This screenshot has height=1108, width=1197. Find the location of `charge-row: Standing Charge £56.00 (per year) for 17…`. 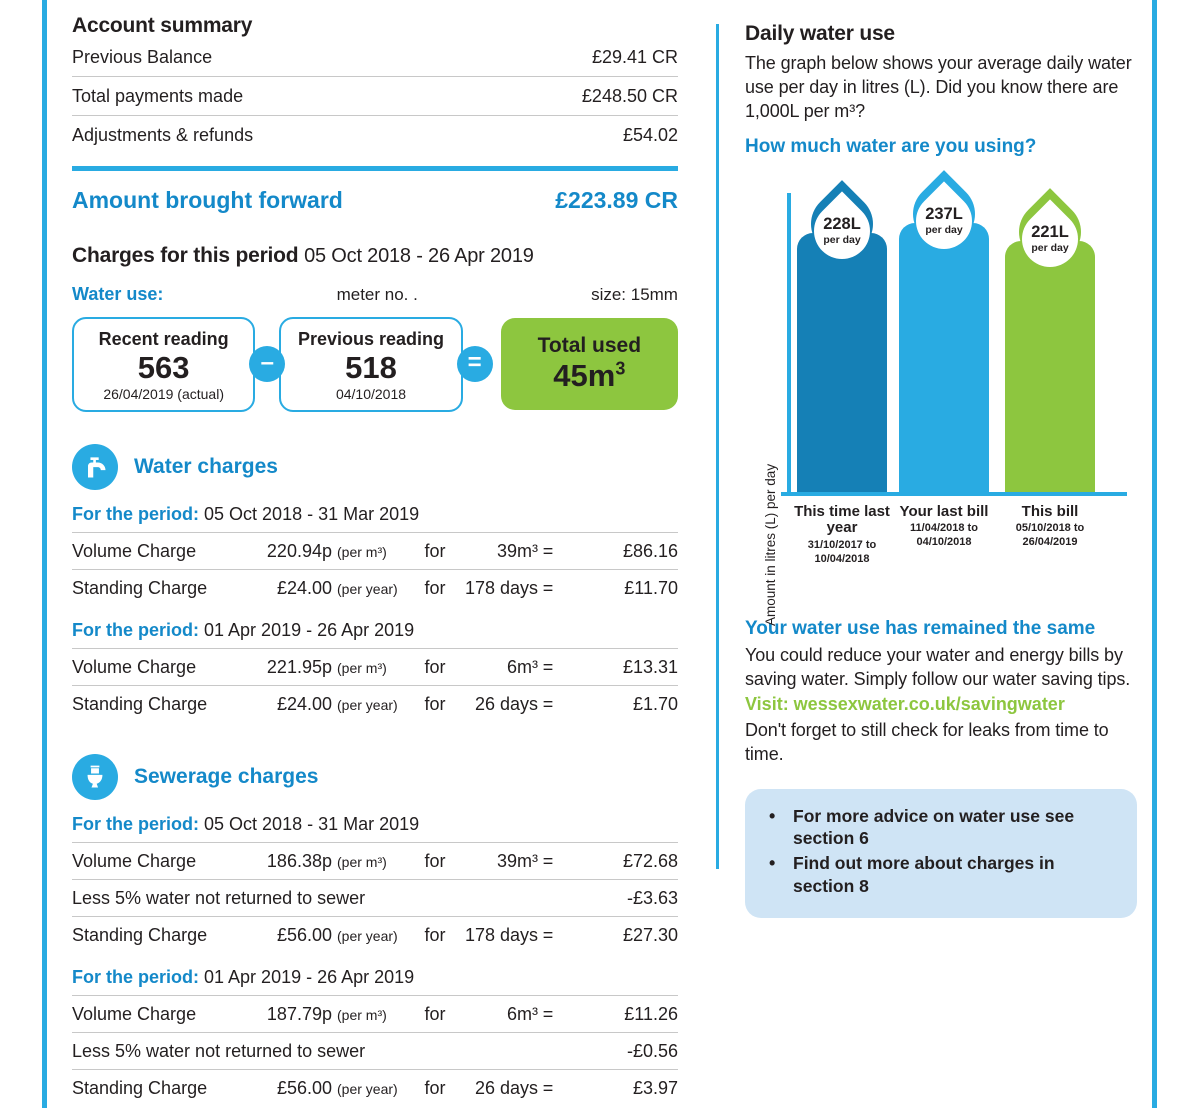

charge-row: Standing Charge £56.00 (per year) for 17… is located at coordinates (375, 935).